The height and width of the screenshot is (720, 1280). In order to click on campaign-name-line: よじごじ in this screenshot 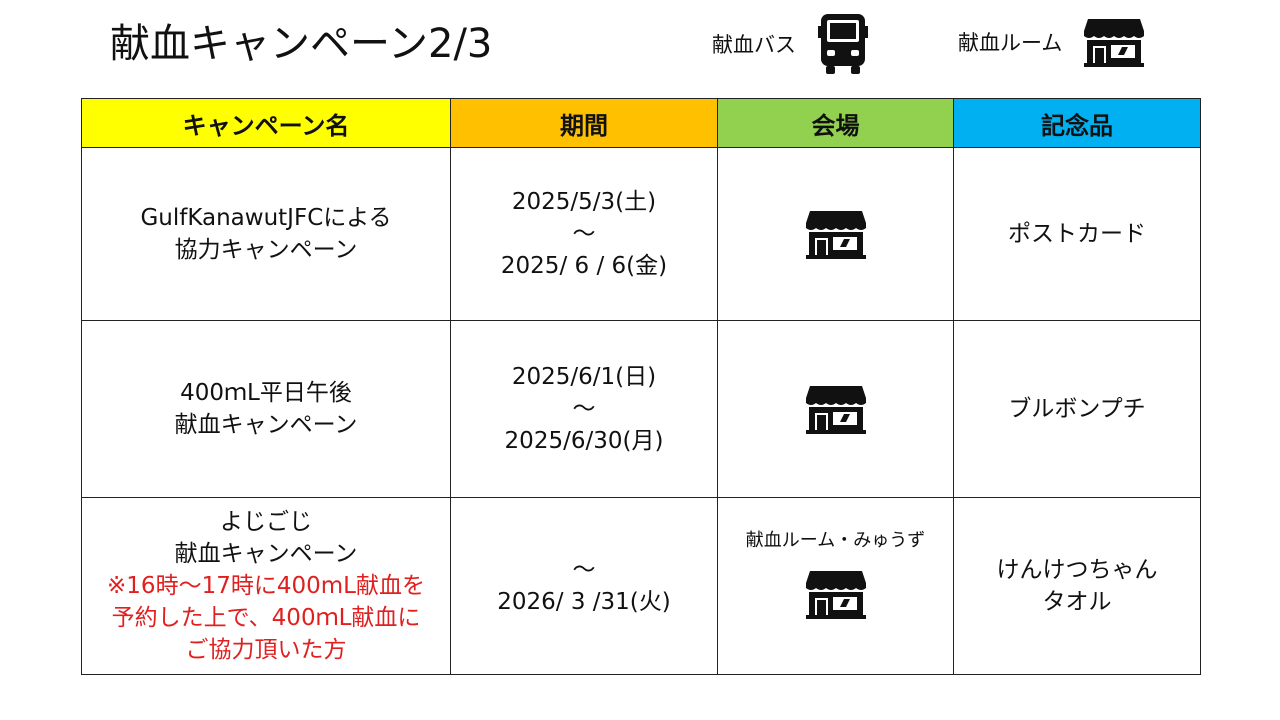, I will do `click(266, 522)`.